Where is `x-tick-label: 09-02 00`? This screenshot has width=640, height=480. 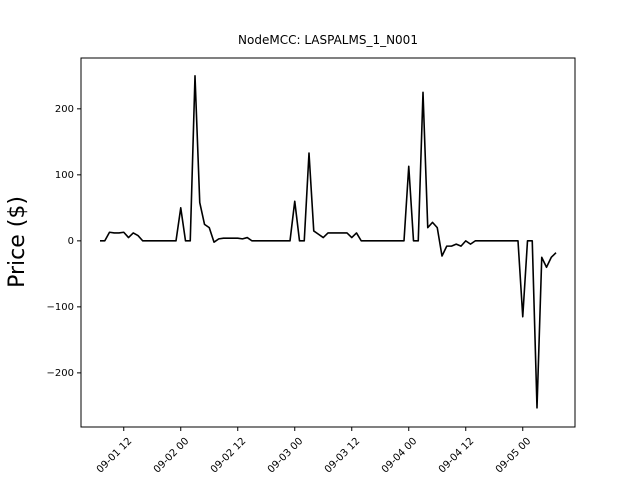 x-tick-label: 09-02 00 is located at coordinates (172, 456).